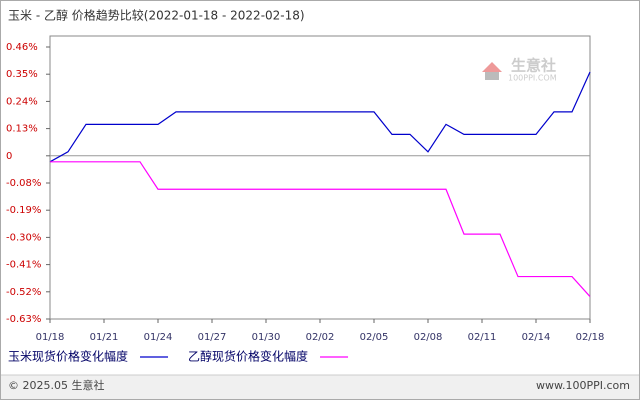 This screenshot has width=640, height=400. Describe the element at coordinates (266, 337) in the screenshot. I see `x-tick-label: 01/30` at that location.